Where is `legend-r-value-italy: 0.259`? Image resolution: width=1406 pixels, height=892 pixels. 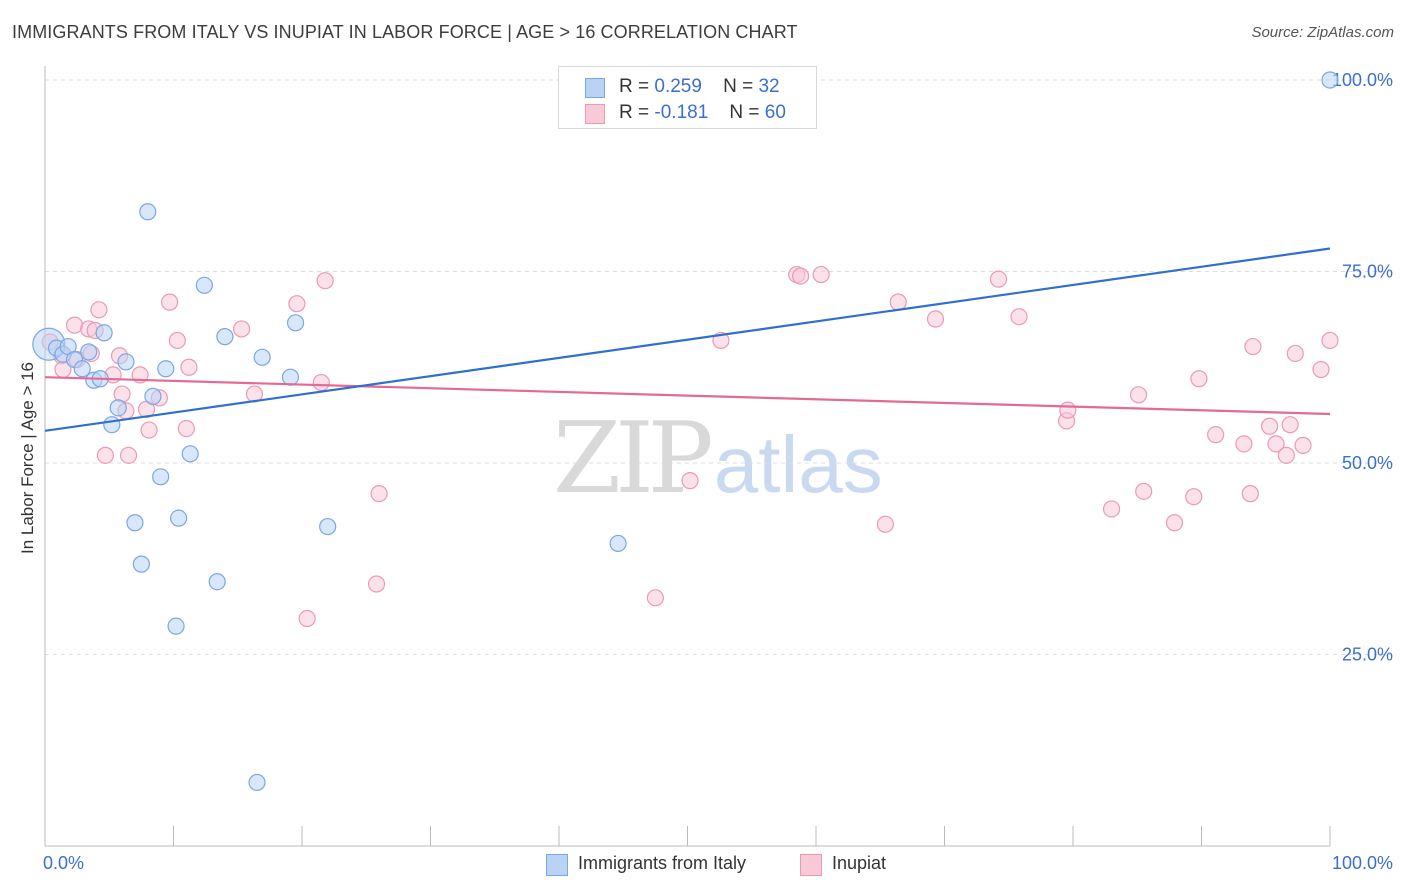
legend-r-value-italy: 0.259 is located at coordinates (678, 86).